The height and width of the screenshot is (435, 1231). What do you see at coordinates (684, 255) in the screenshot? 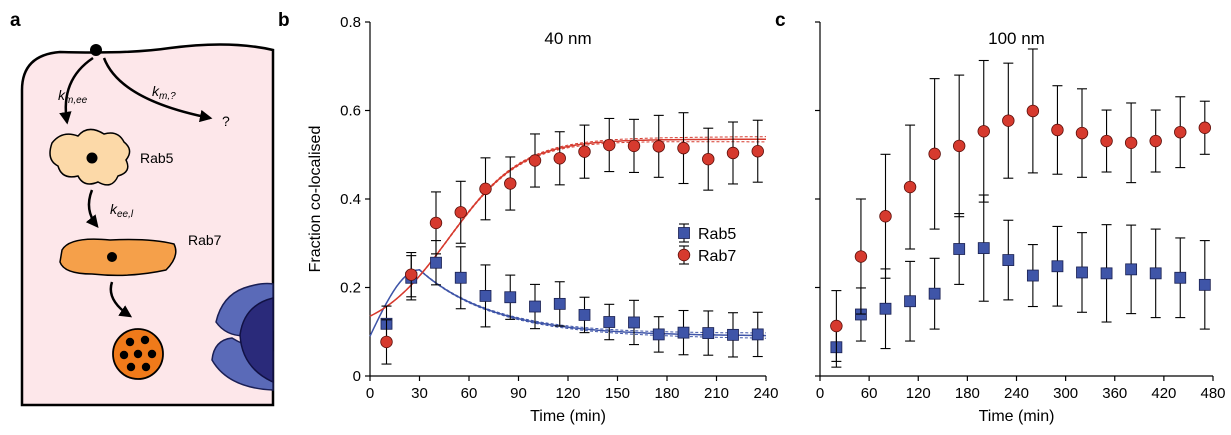
I see `legend-marker-rab7` at bounding box center [684, 255].